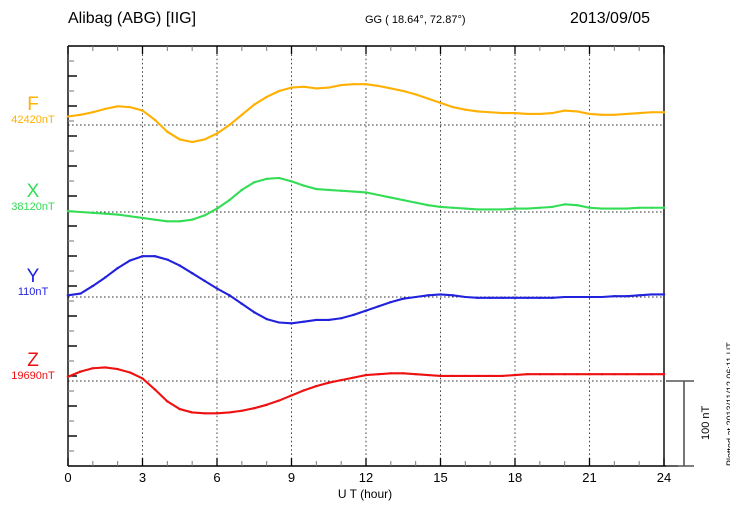 This screenshot has width=730, height=520. Describe the element at coordinates (365, 494) in the screenshot. I see `x-axis-title: U T (hour)` at that location.